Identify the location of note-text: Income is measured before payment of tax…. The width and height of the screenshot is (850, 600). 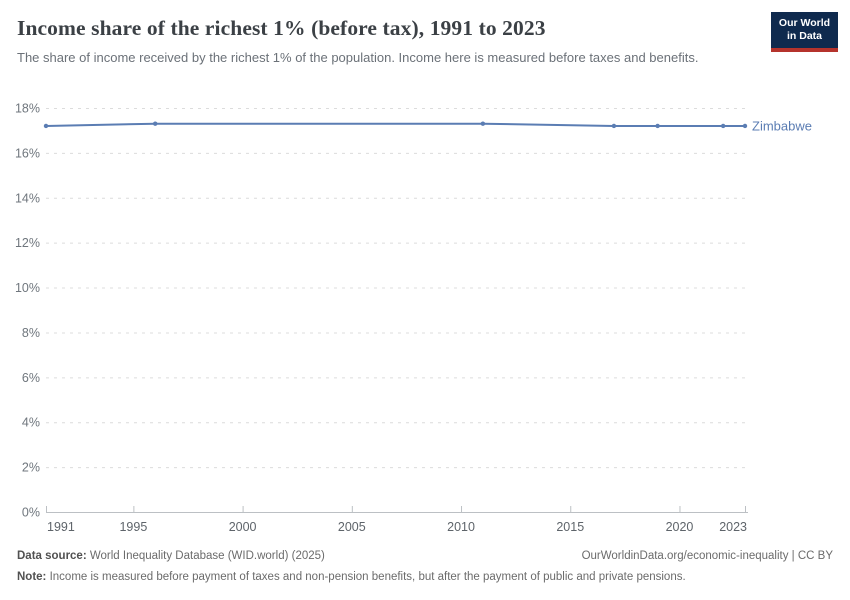
(366, 576).